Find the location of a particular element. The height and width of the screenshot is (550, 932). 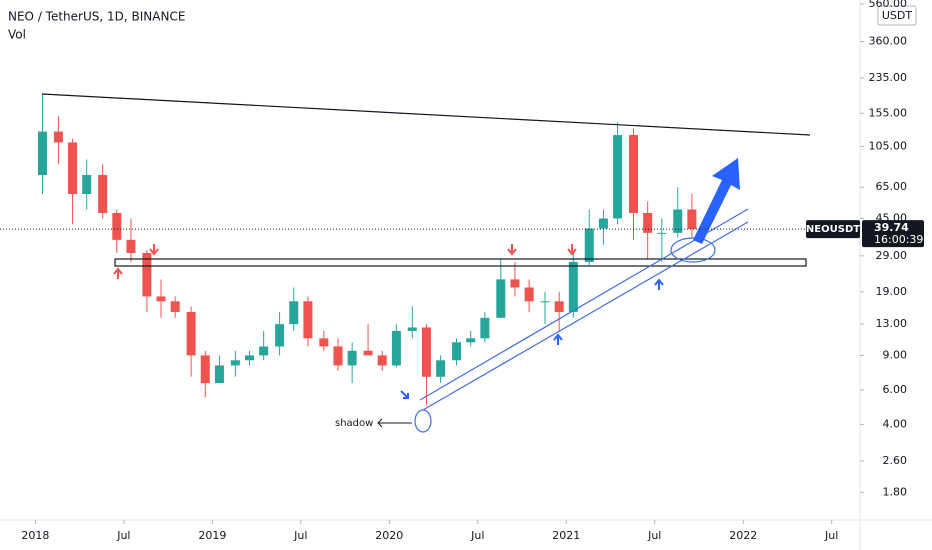

y-tick-label: 9.00 is located at coordinates (895, 354).